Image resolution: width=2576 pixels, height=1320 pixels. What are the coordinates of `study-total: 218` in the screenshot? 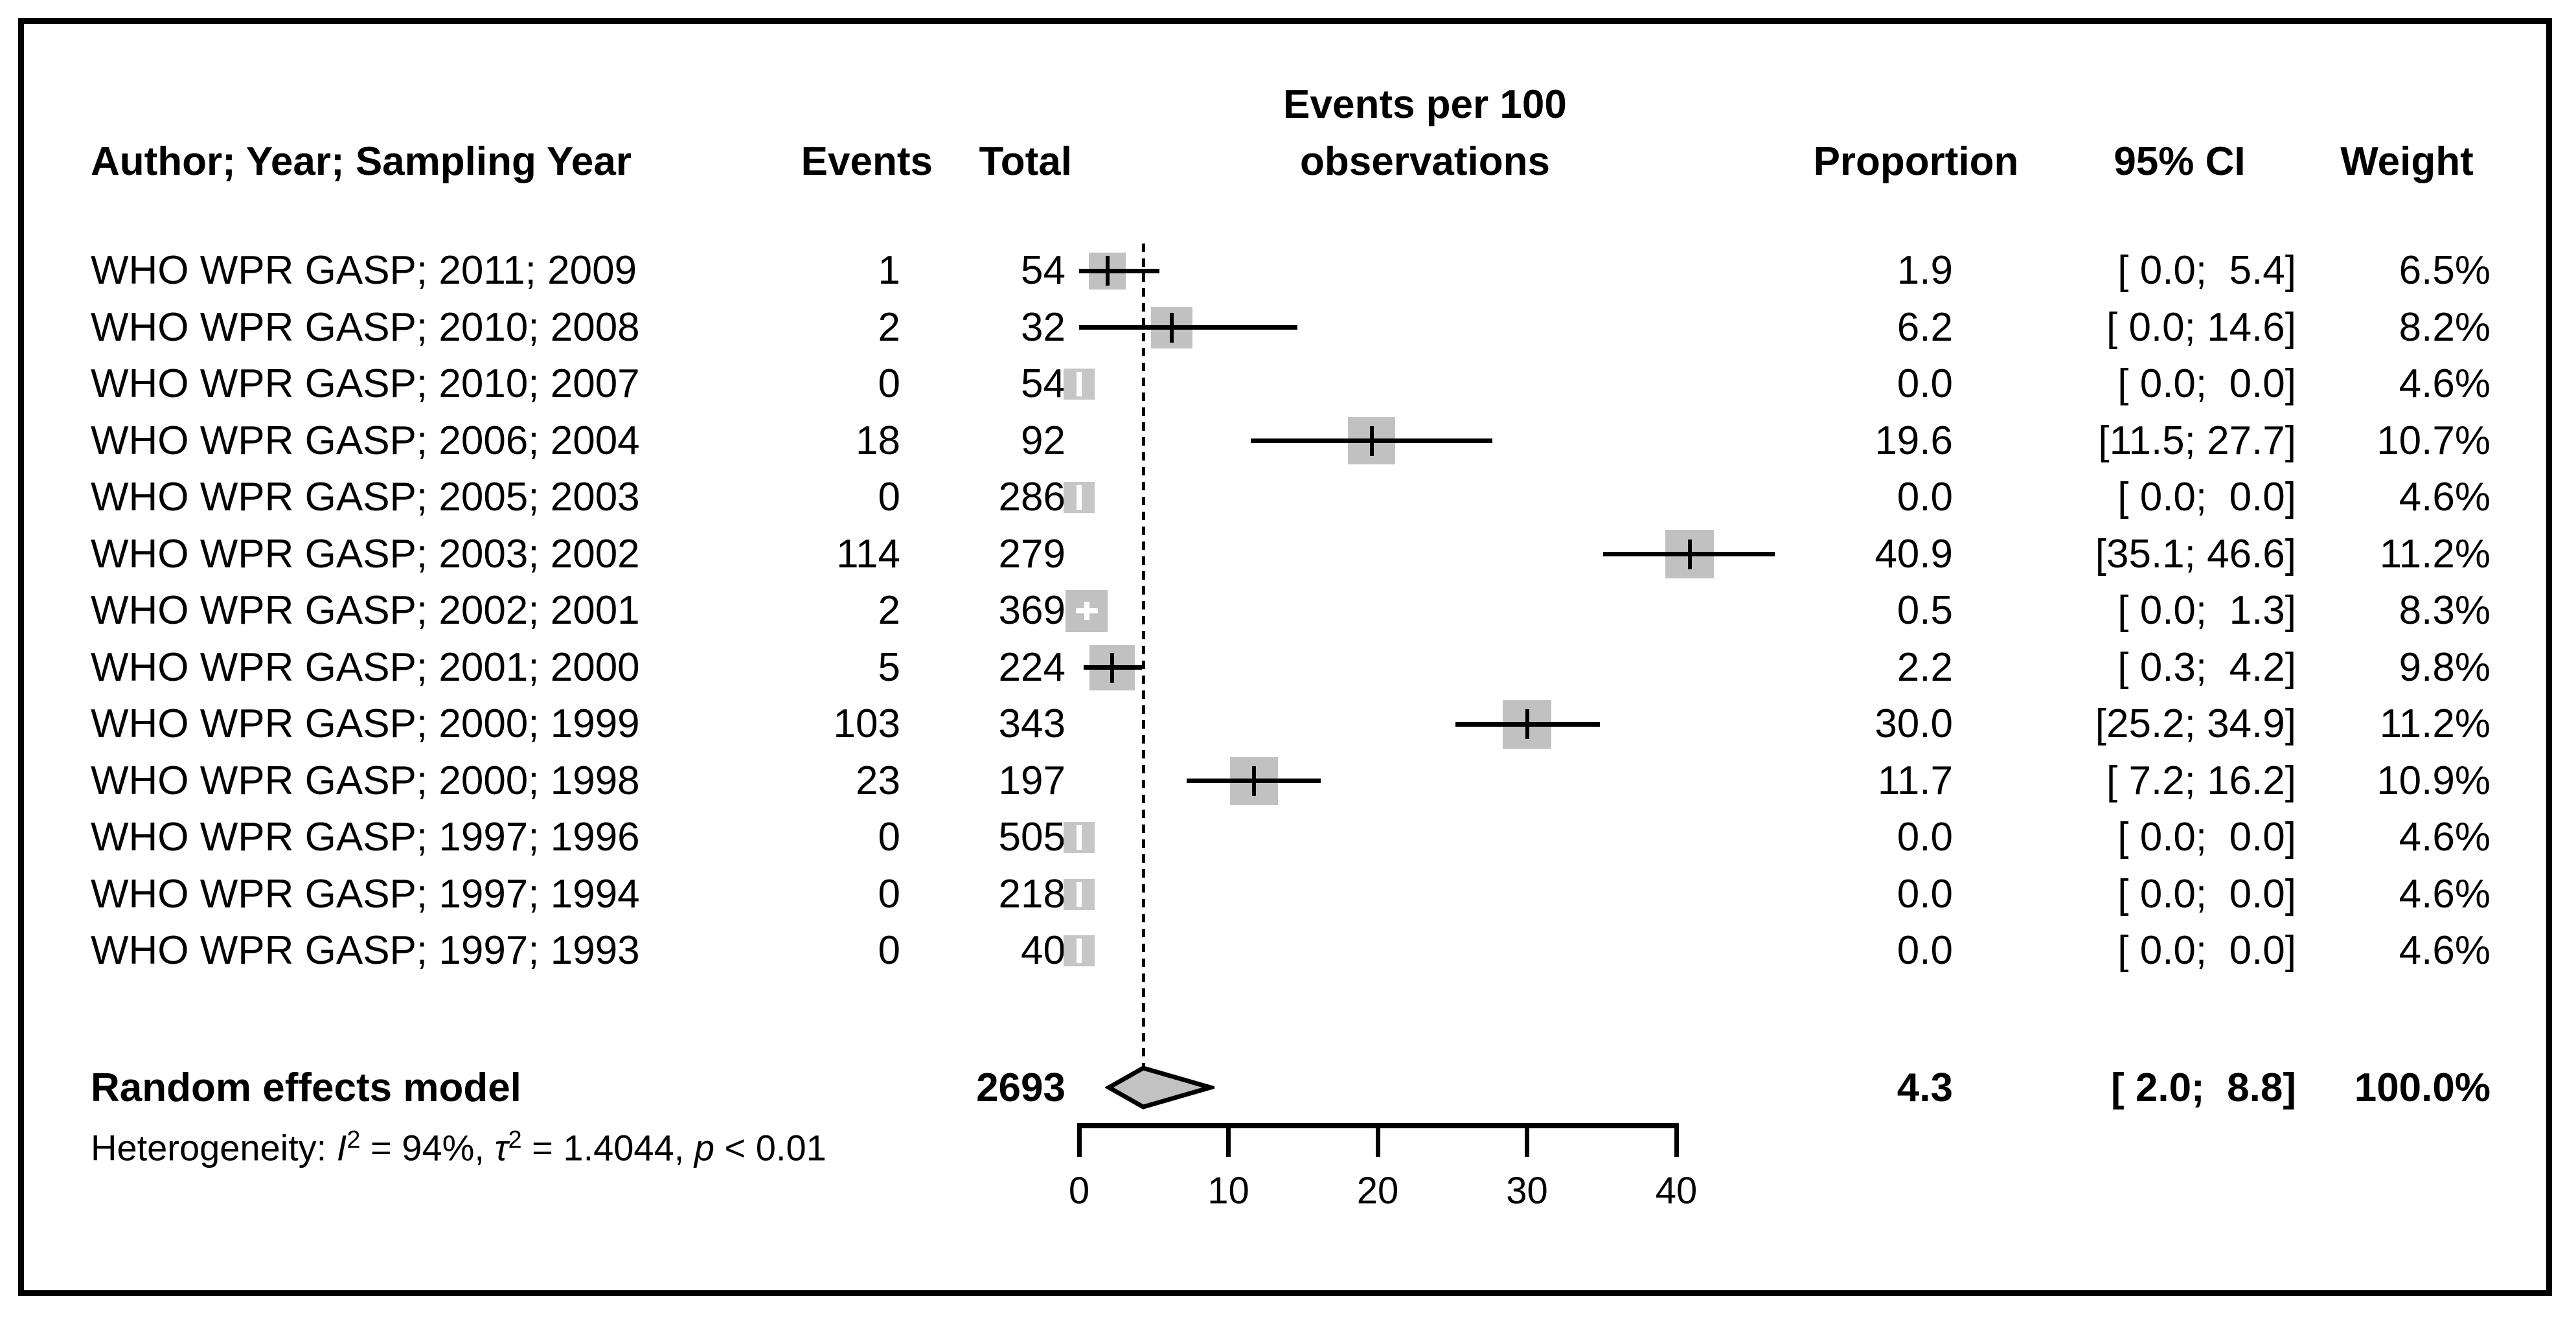 It's located at (1032, 893).